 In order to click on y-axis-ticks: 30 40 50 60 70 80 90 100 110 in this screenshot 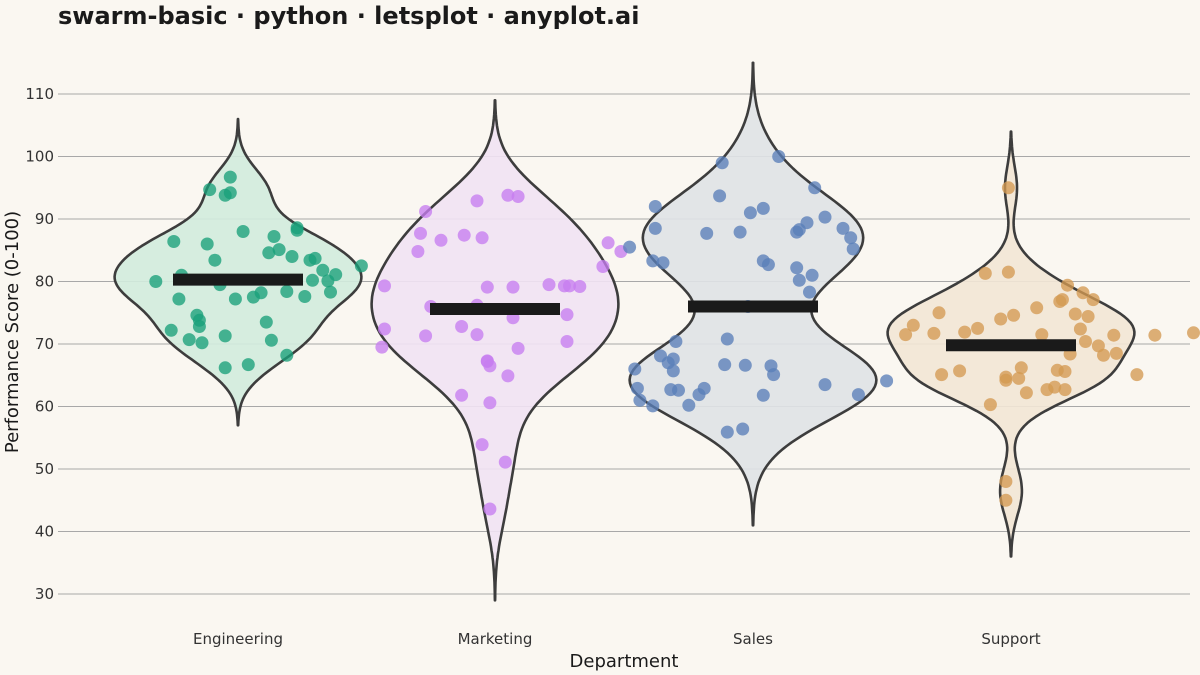, I will do `click(39, 344)`.